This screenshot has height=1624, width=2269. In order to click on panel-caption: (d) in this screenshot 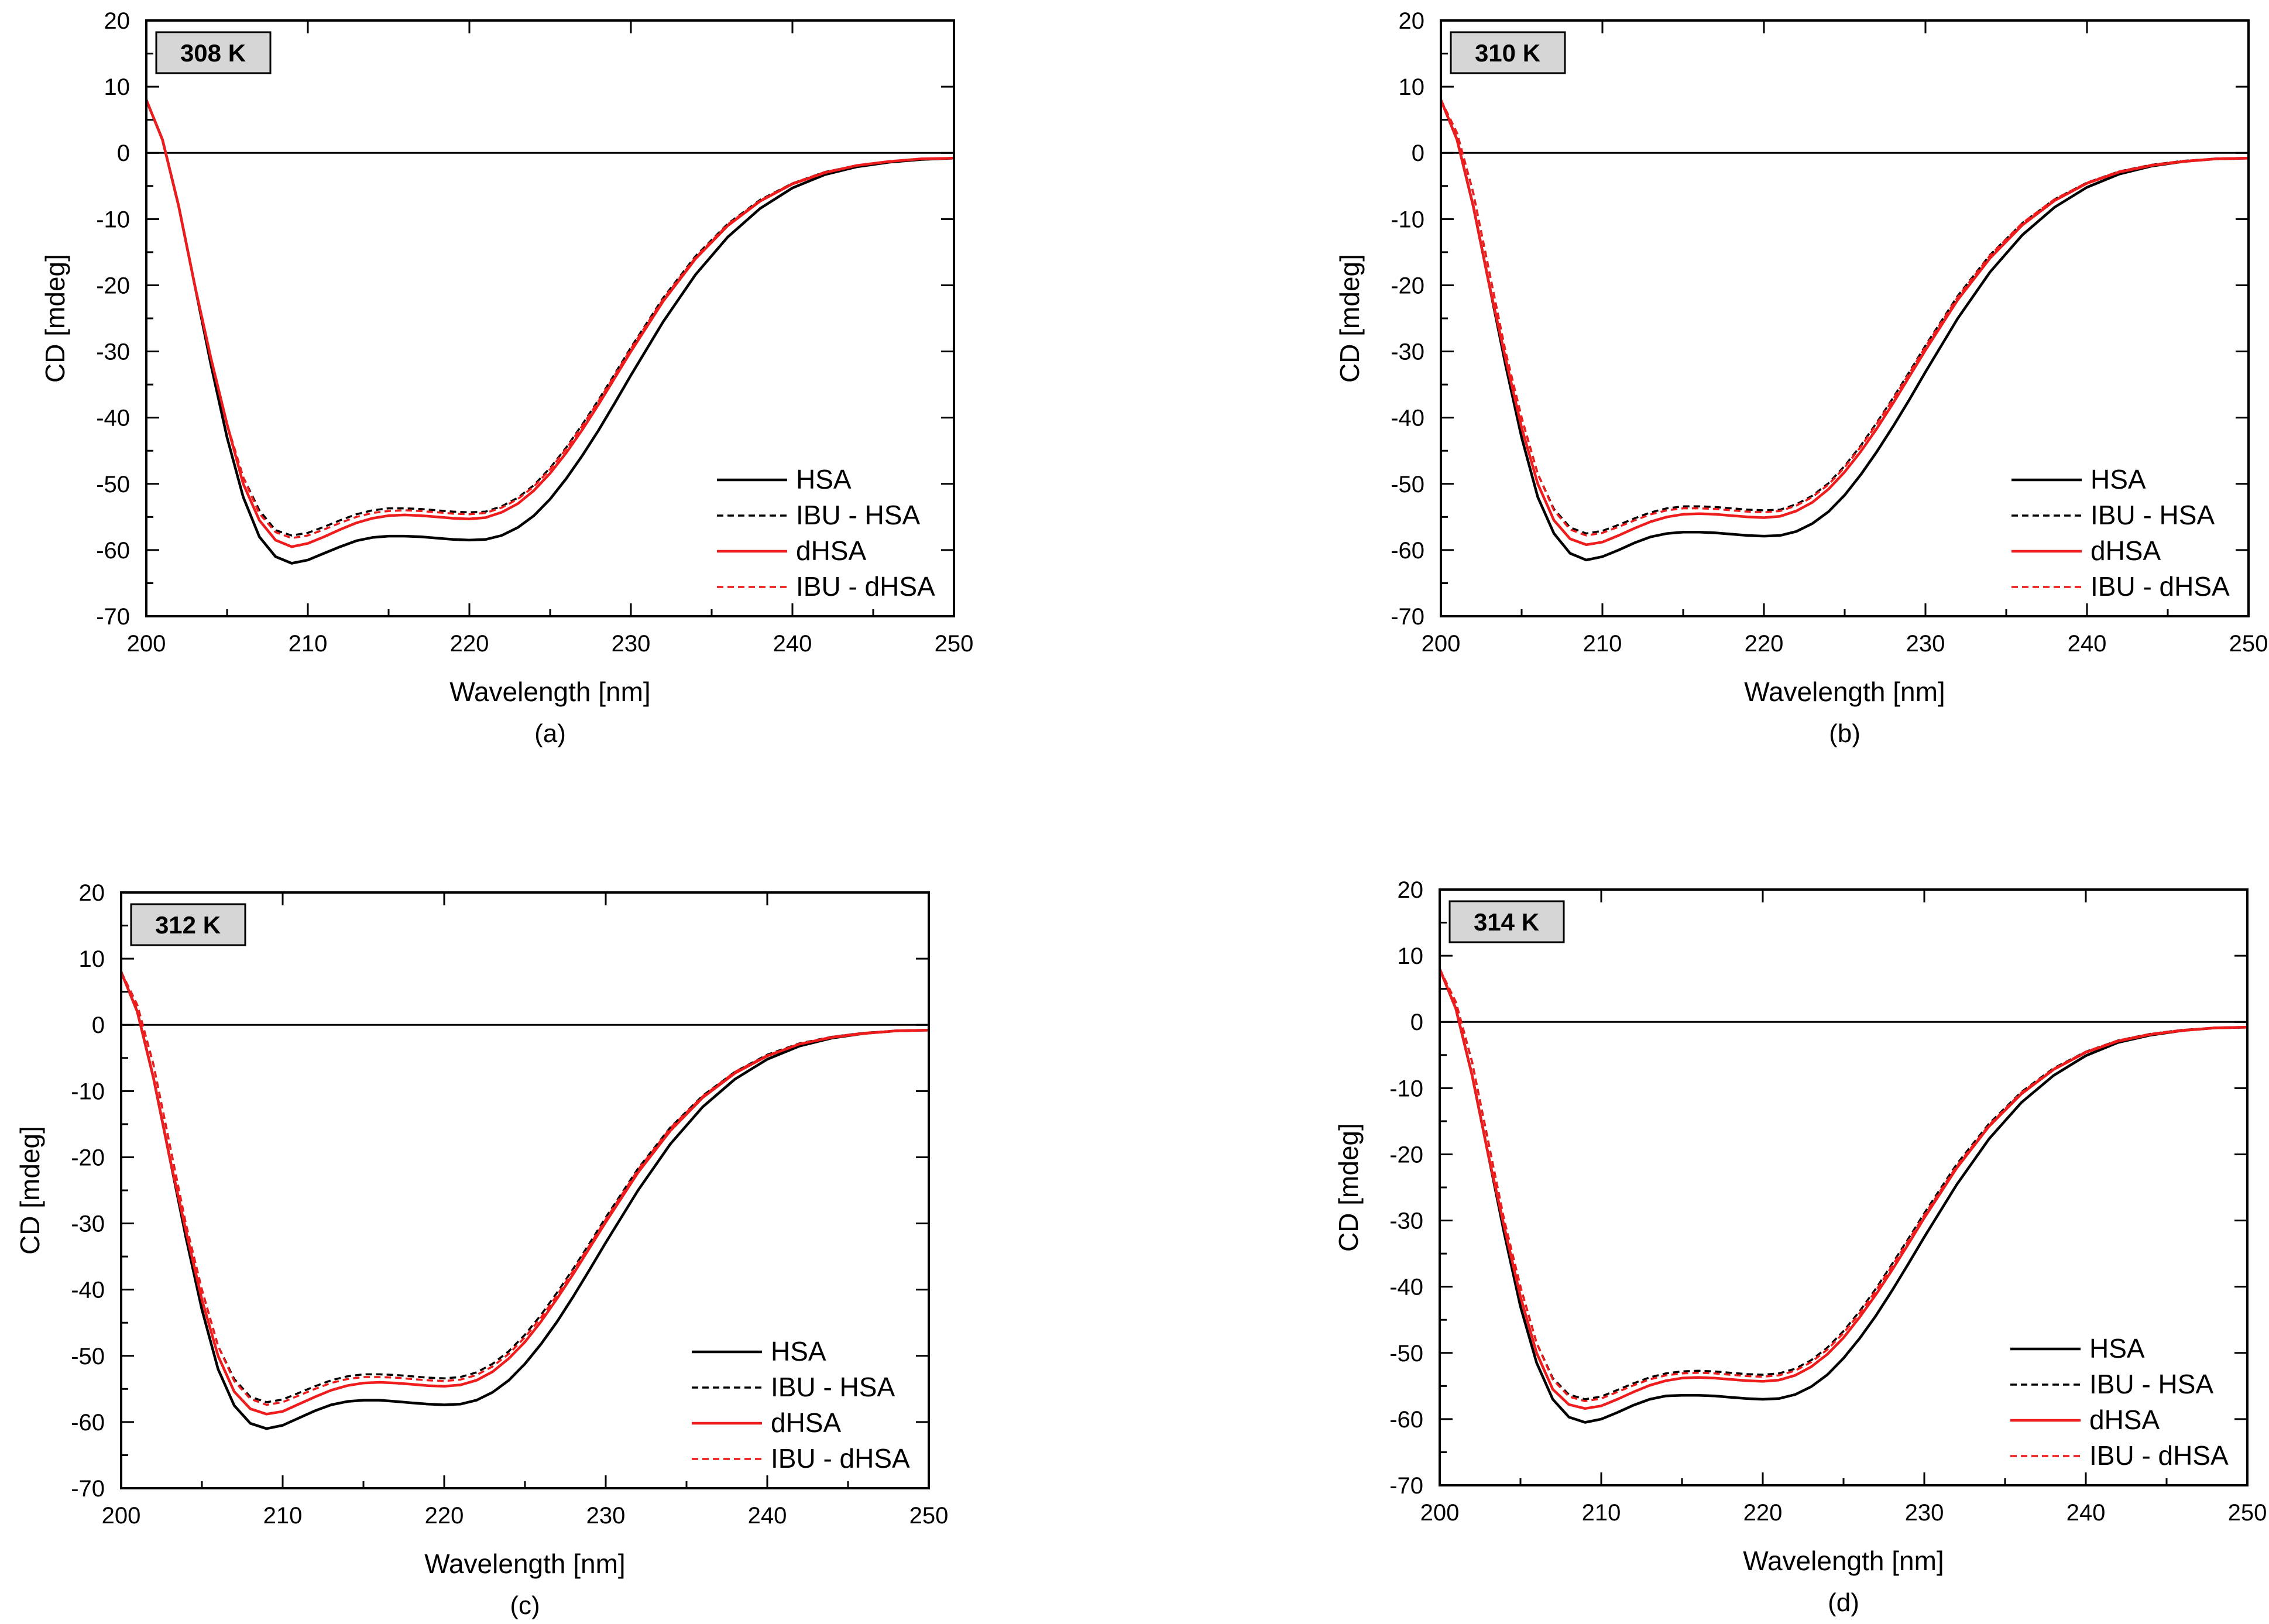, I will do `click(1844, 1602)`.